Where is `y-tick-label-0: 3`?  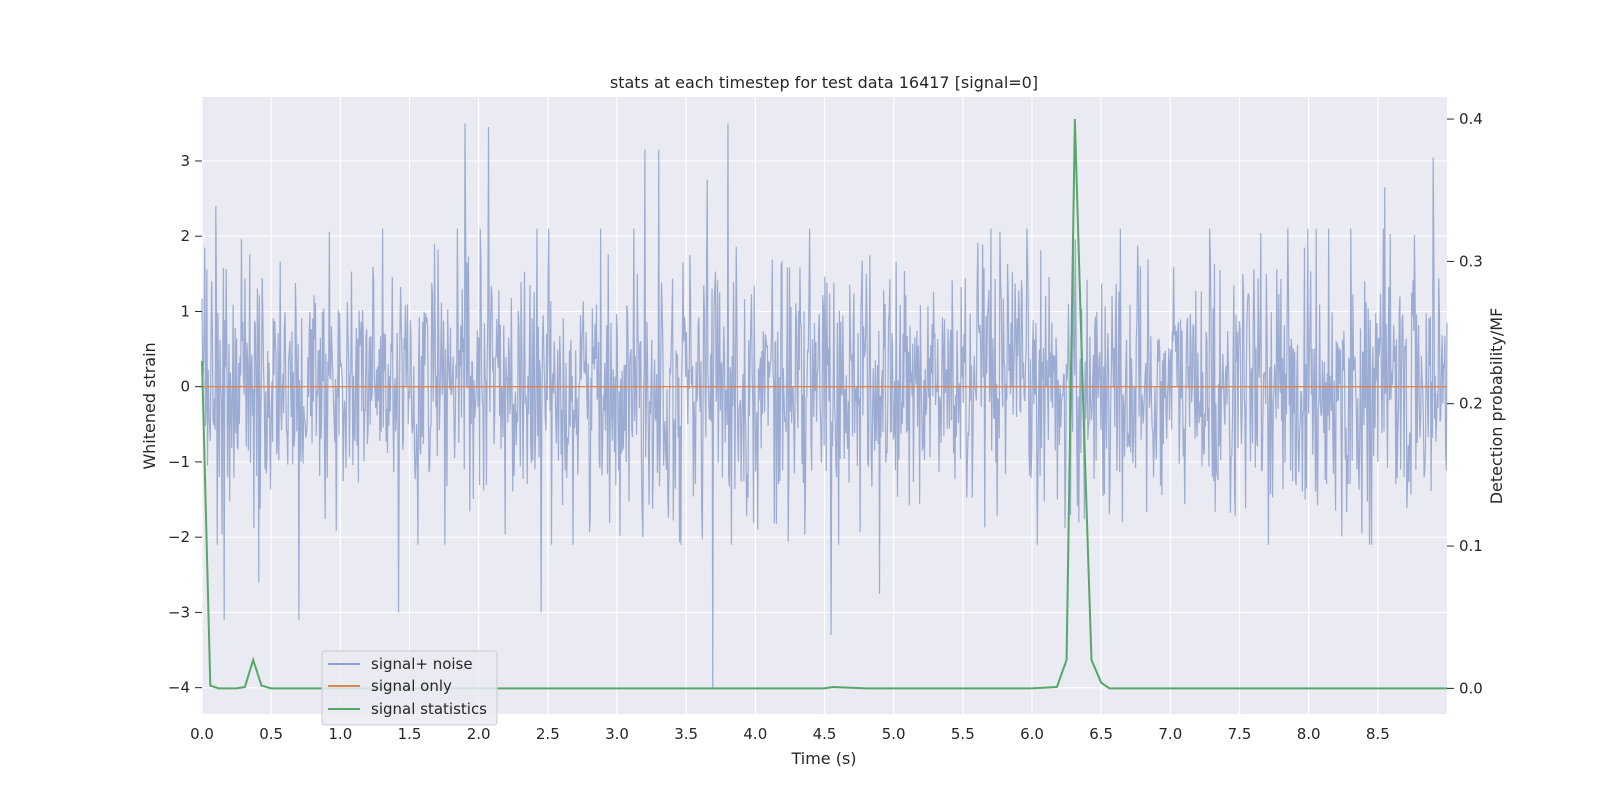
y-tick-label-0: 3 is located at coordinates (185, 161).